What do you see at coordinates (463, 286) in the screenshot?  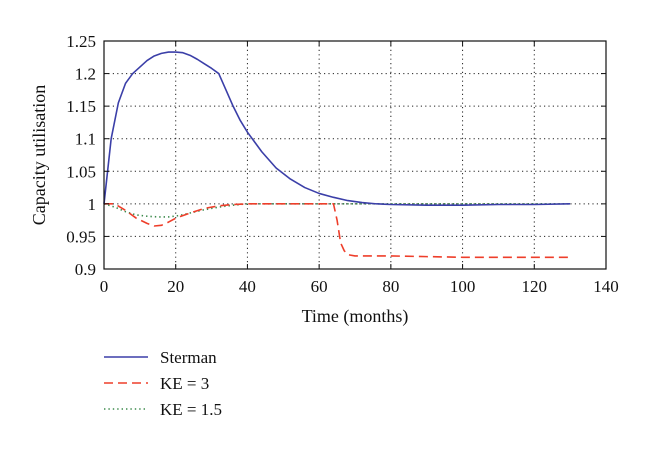 I see `x-tick-label: 100` at bounding box center [463, 286].